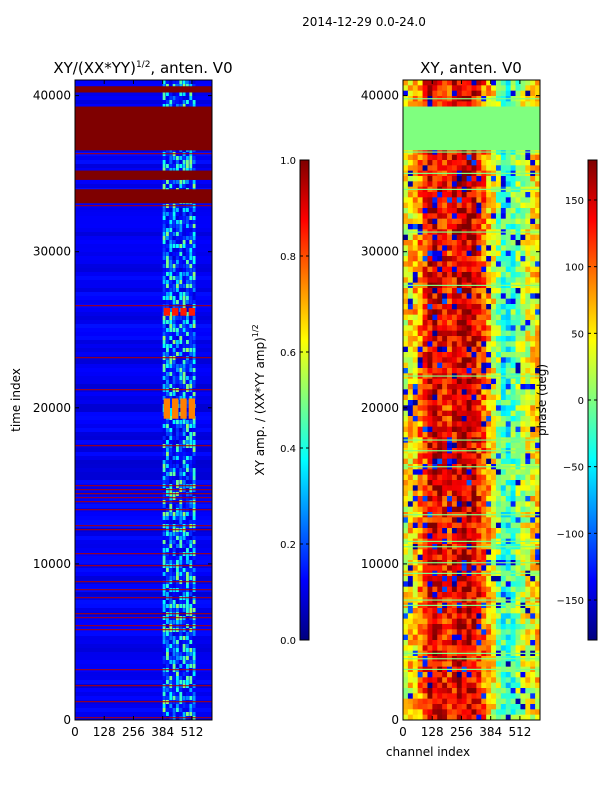 The width and height of the screenshot is (600, 800). I want to click on right-heat-flag-line, so click(471, 547).